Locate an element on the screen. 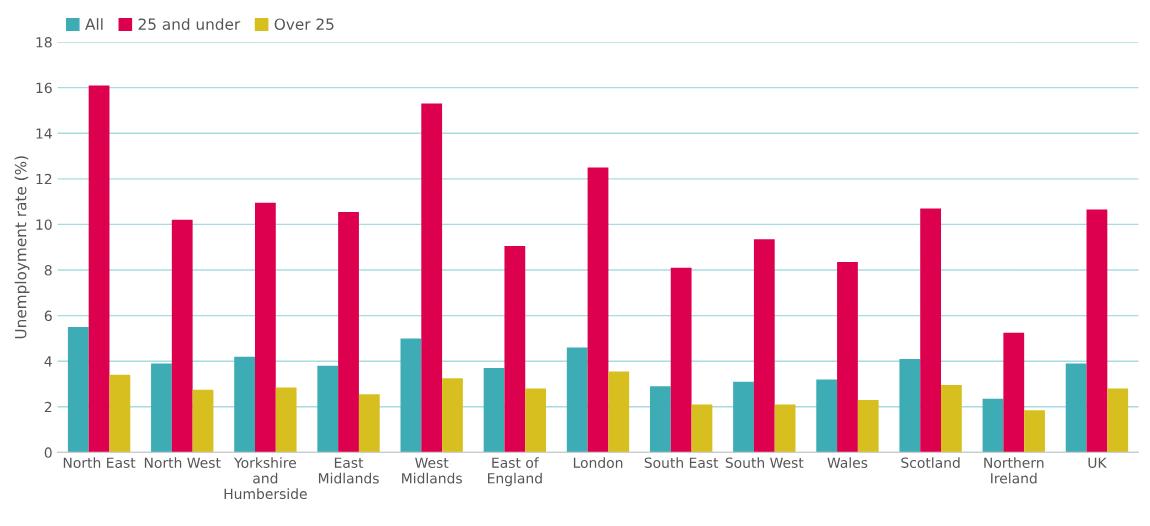  y-tick-label: 12 is located at coordinates (44, 179).